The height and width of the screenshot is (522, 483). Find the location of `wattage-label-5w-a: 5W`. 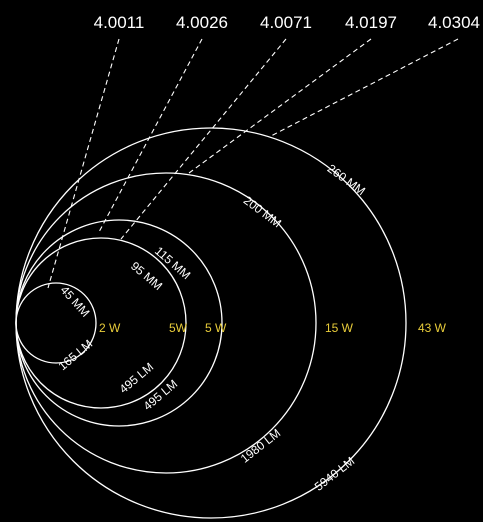

wattage-label-5w-a: 5W is located at coordinates (178, 328).